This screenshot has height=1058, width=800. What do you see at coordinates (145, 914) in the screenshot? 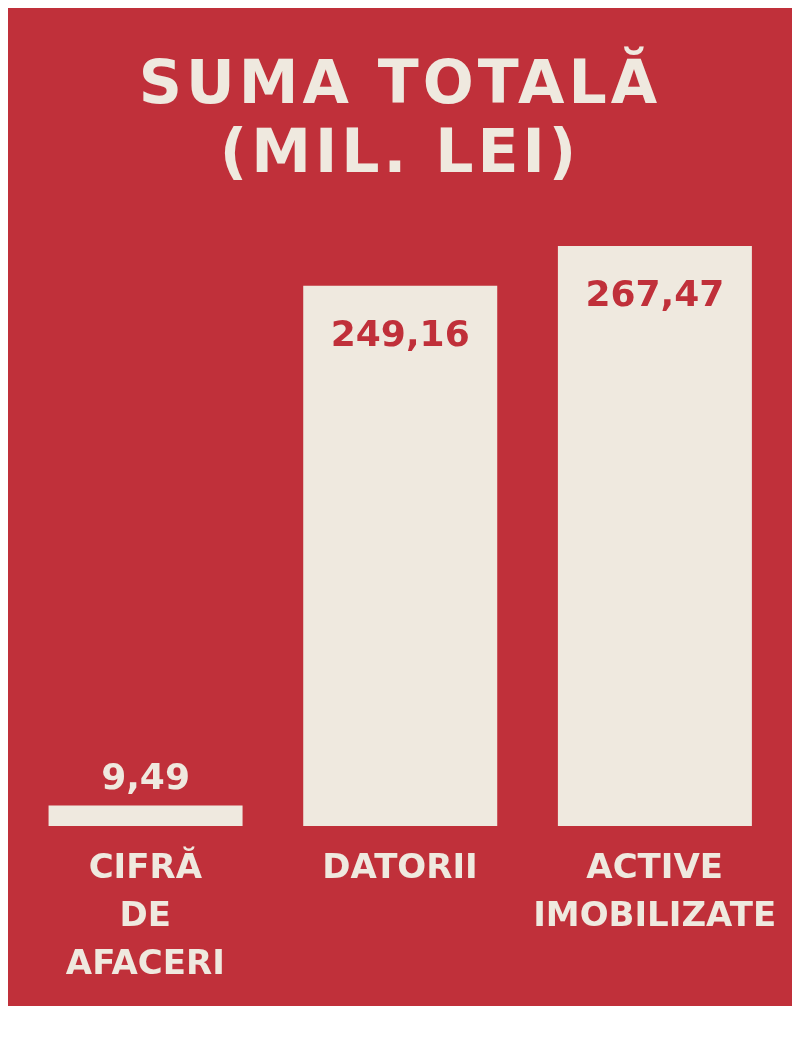
I see `x-tick-label: CIFRĂ DE AFACERI` at bounding box center [145, 914].